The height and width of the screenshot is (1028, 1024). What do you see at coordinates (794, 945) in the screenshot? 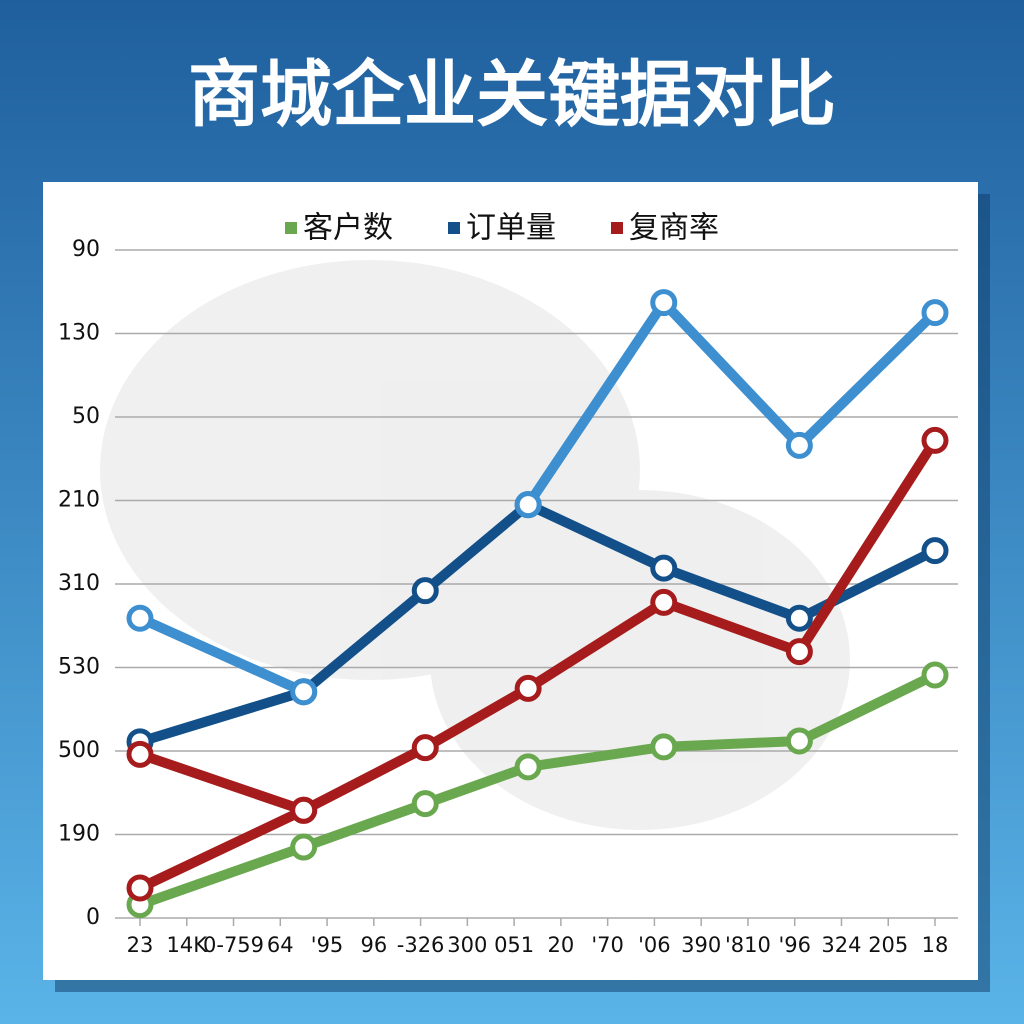
I see `x-tick-label: '96` at bounding box center [794, 945].